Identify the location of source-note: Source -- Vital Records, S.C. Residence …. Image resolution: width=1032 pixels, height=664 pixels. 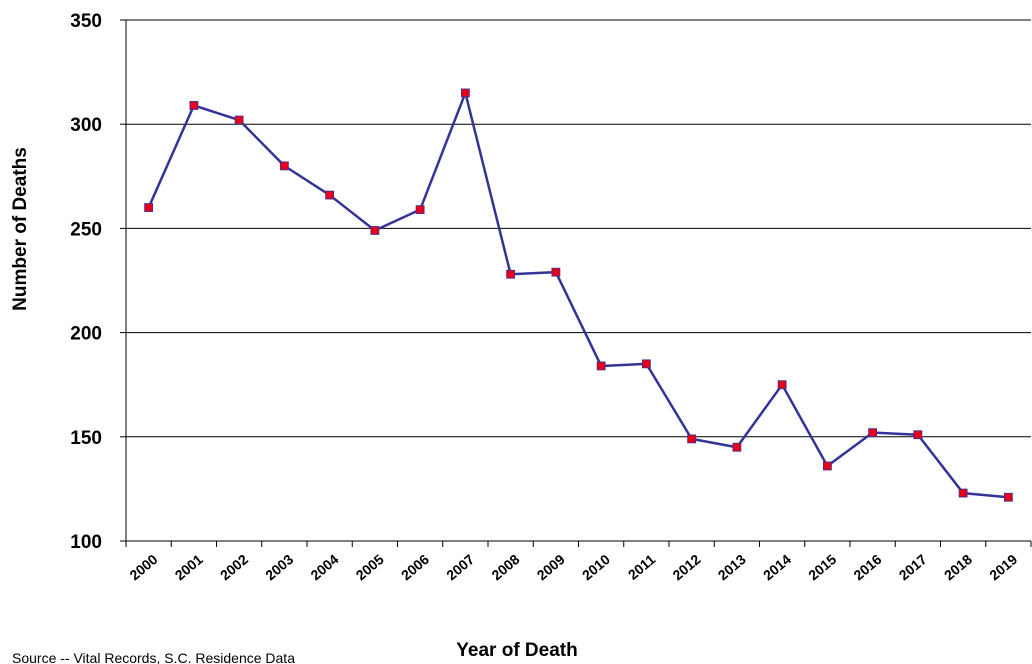
(153, 657).